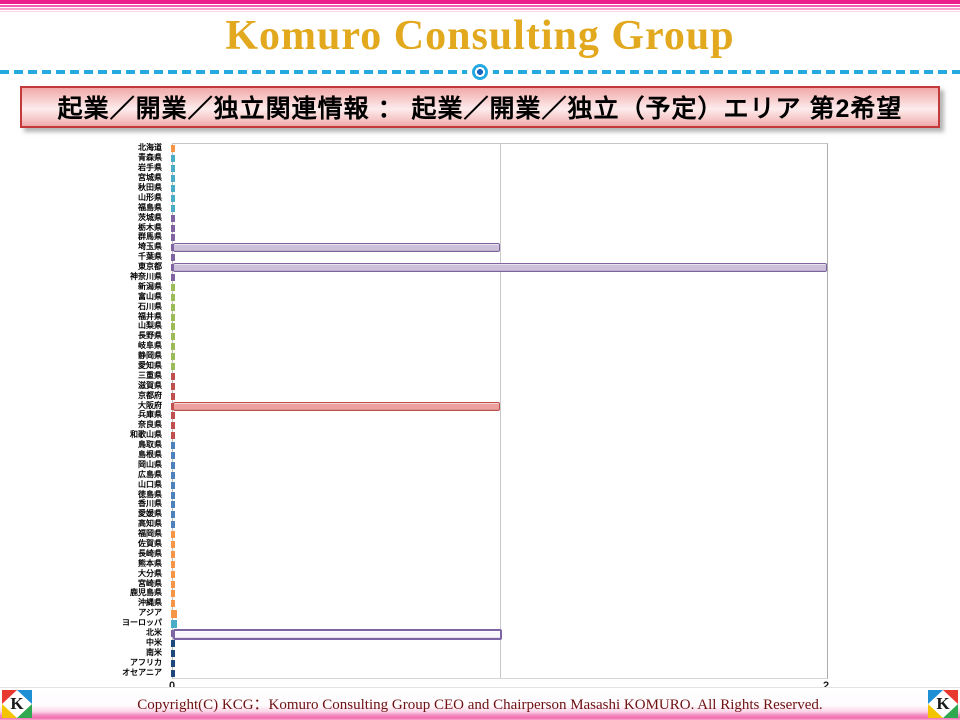 This screenshot has width=960, height=720. I want to click on y-axis-label: 徳島県, so click(150, 494).